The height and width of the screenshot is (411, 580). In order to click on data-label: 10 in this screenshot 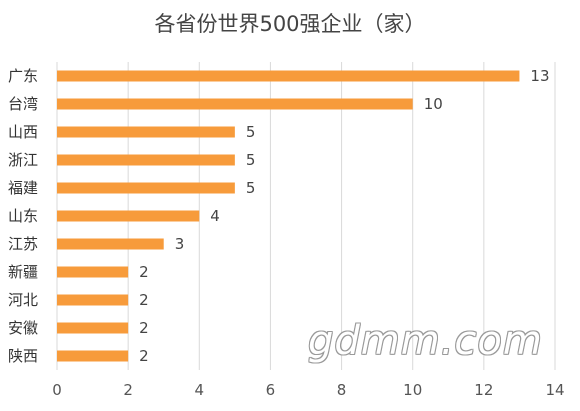, I will do `click(433, 104)`.